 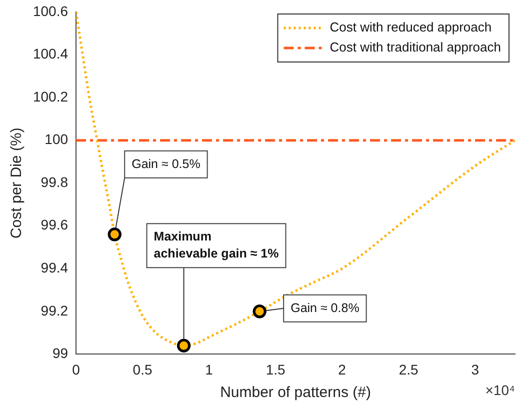 I want to click on x-axis-title: Number of patterns (#), so click(x=295, y=393).